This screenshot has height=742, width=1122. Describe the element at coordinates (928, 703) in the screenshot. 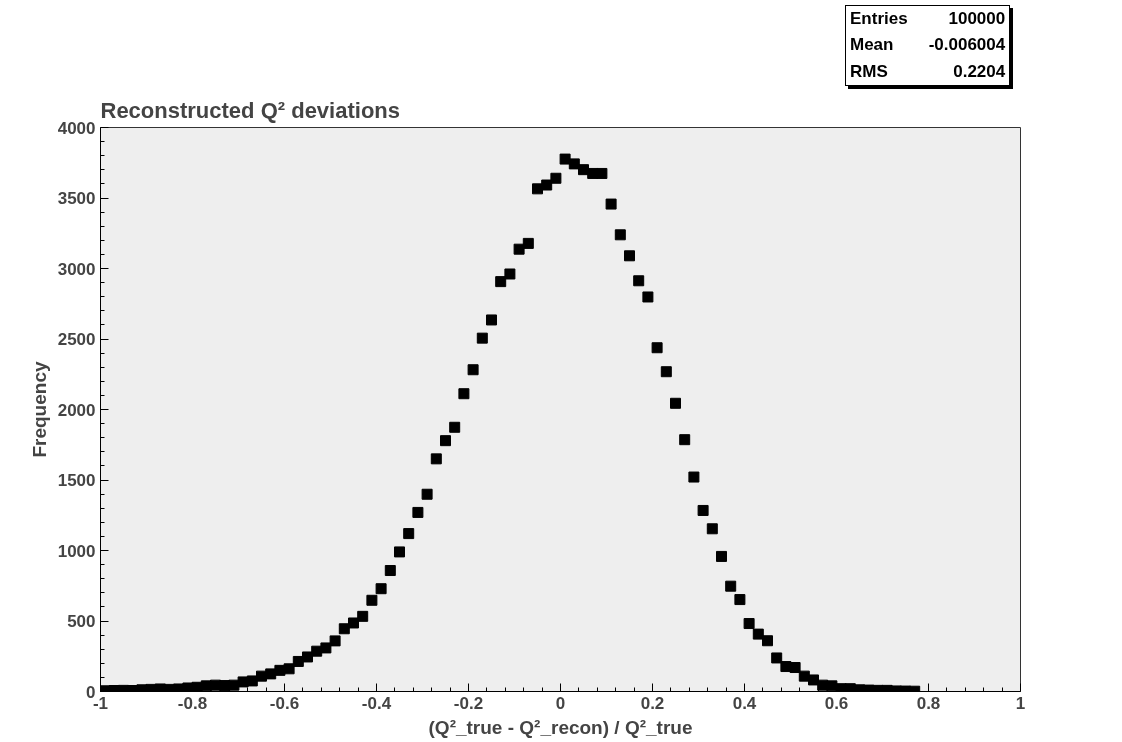

I see `x-tick-label: 0.8` at that location.